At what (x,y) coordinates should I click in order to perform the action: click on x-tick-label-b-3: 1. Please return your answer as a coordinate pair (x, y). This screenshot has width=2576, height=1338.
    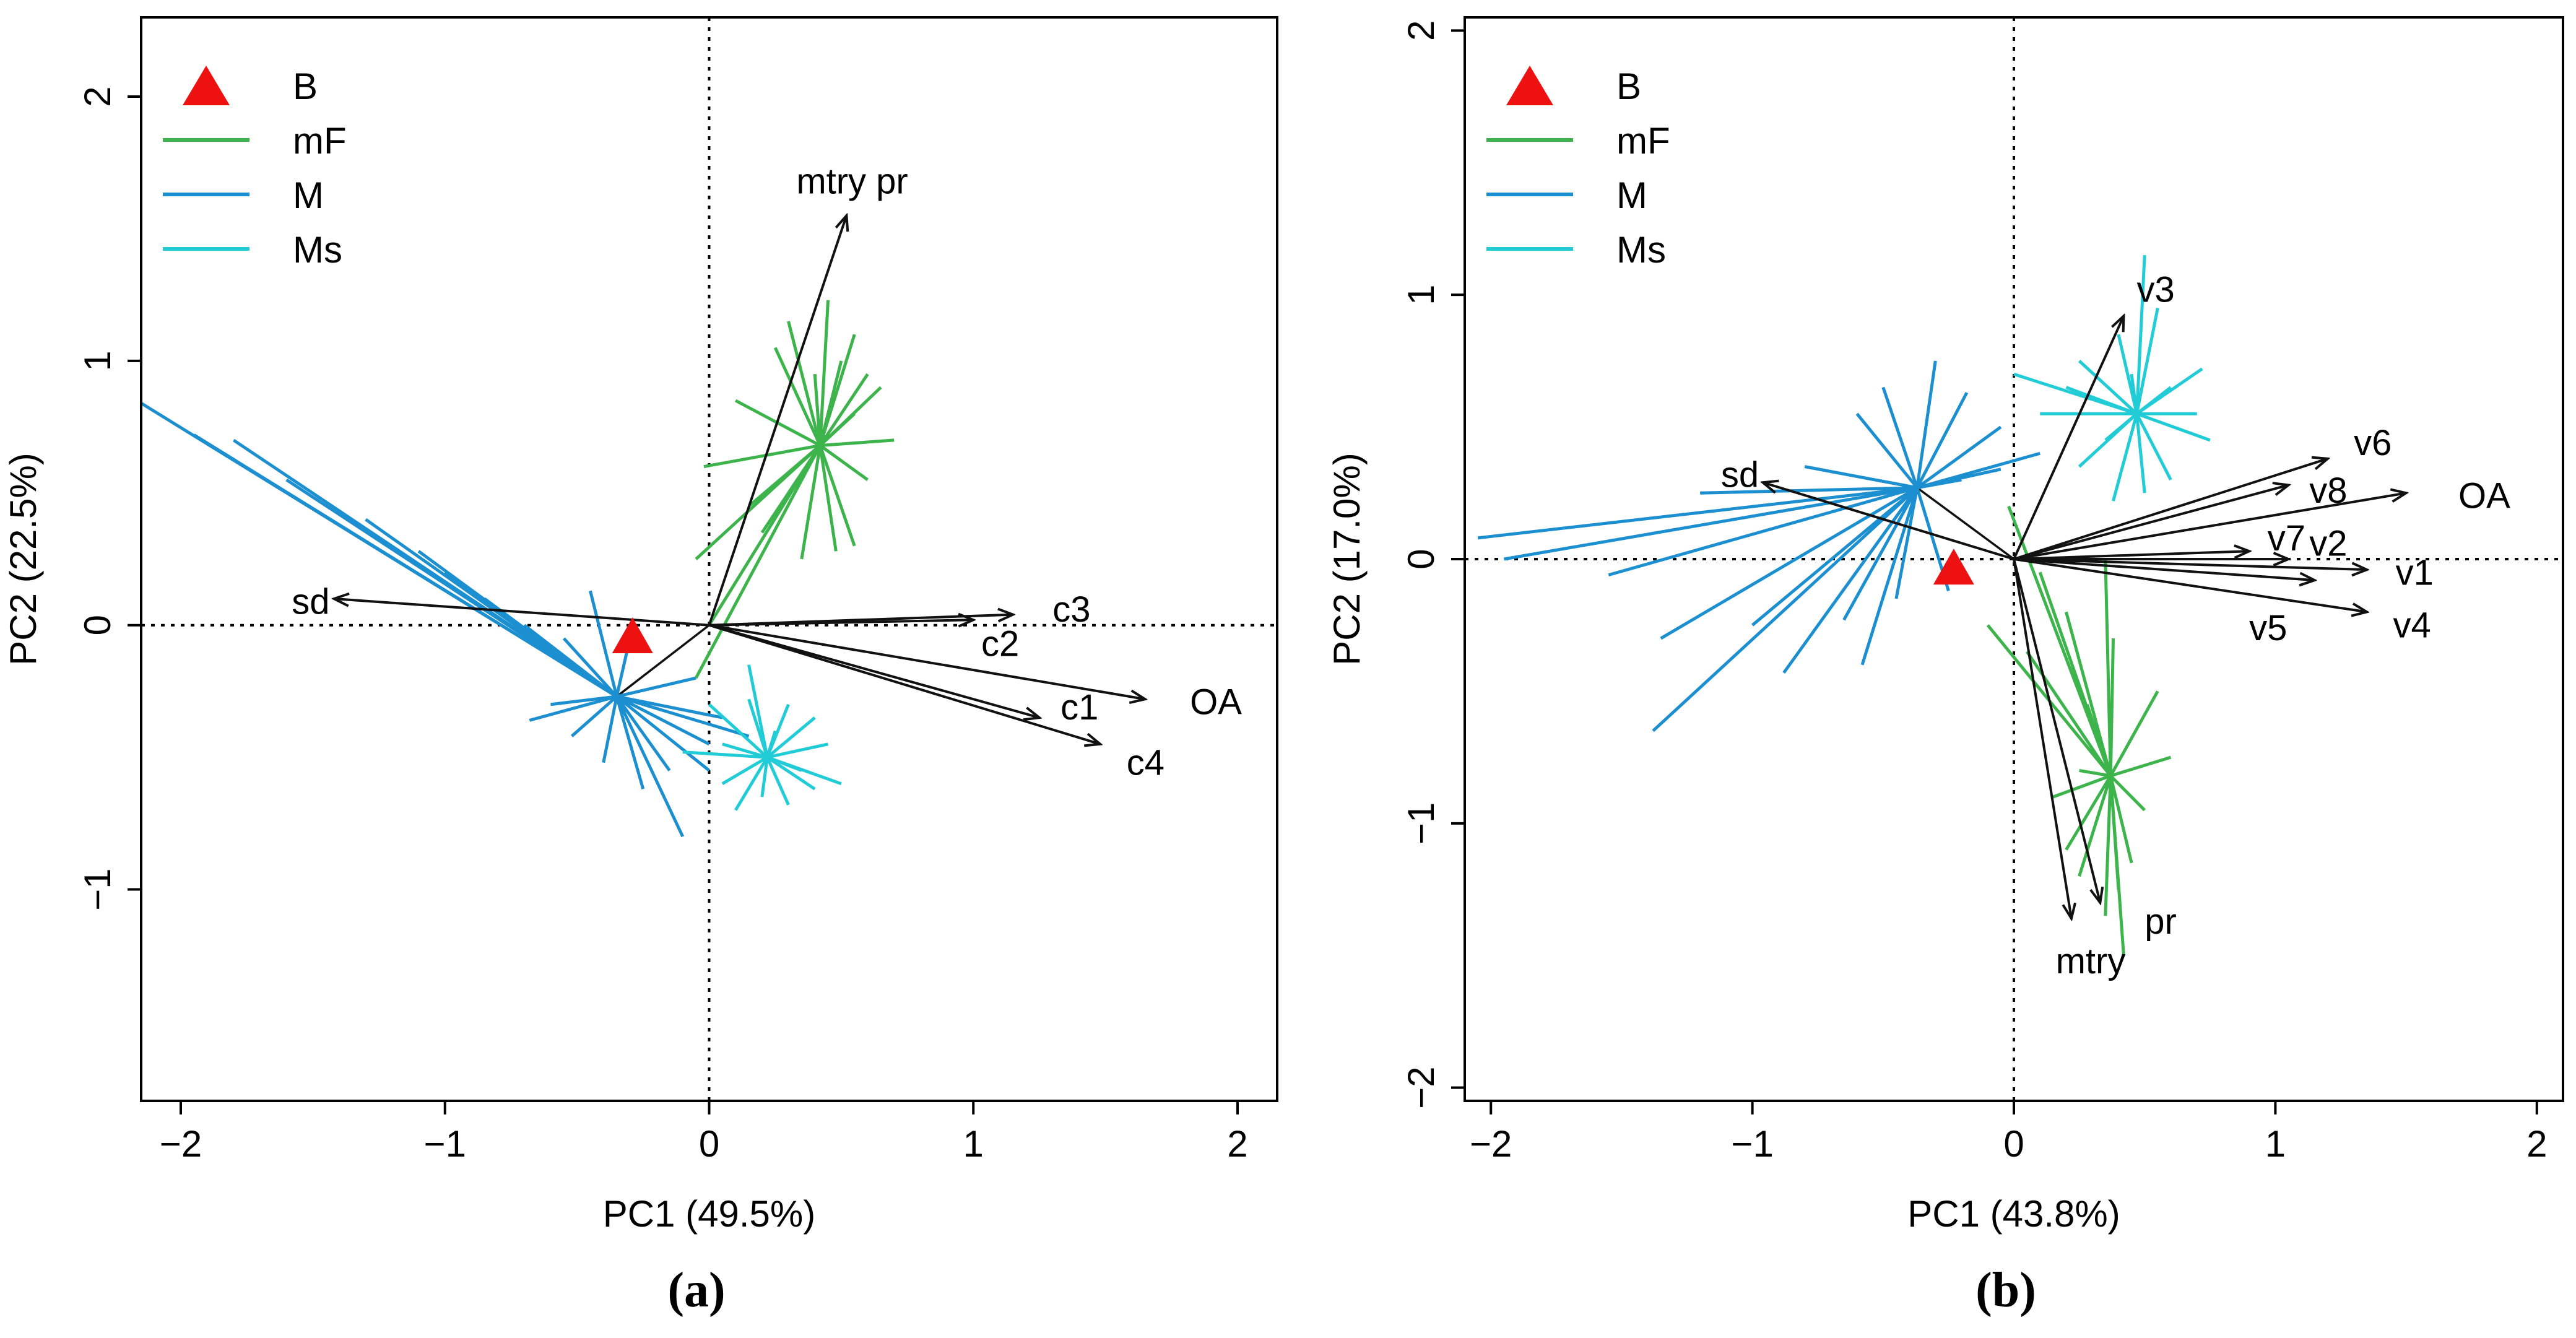
    Looking at the image, I should click on (2275, 1144).